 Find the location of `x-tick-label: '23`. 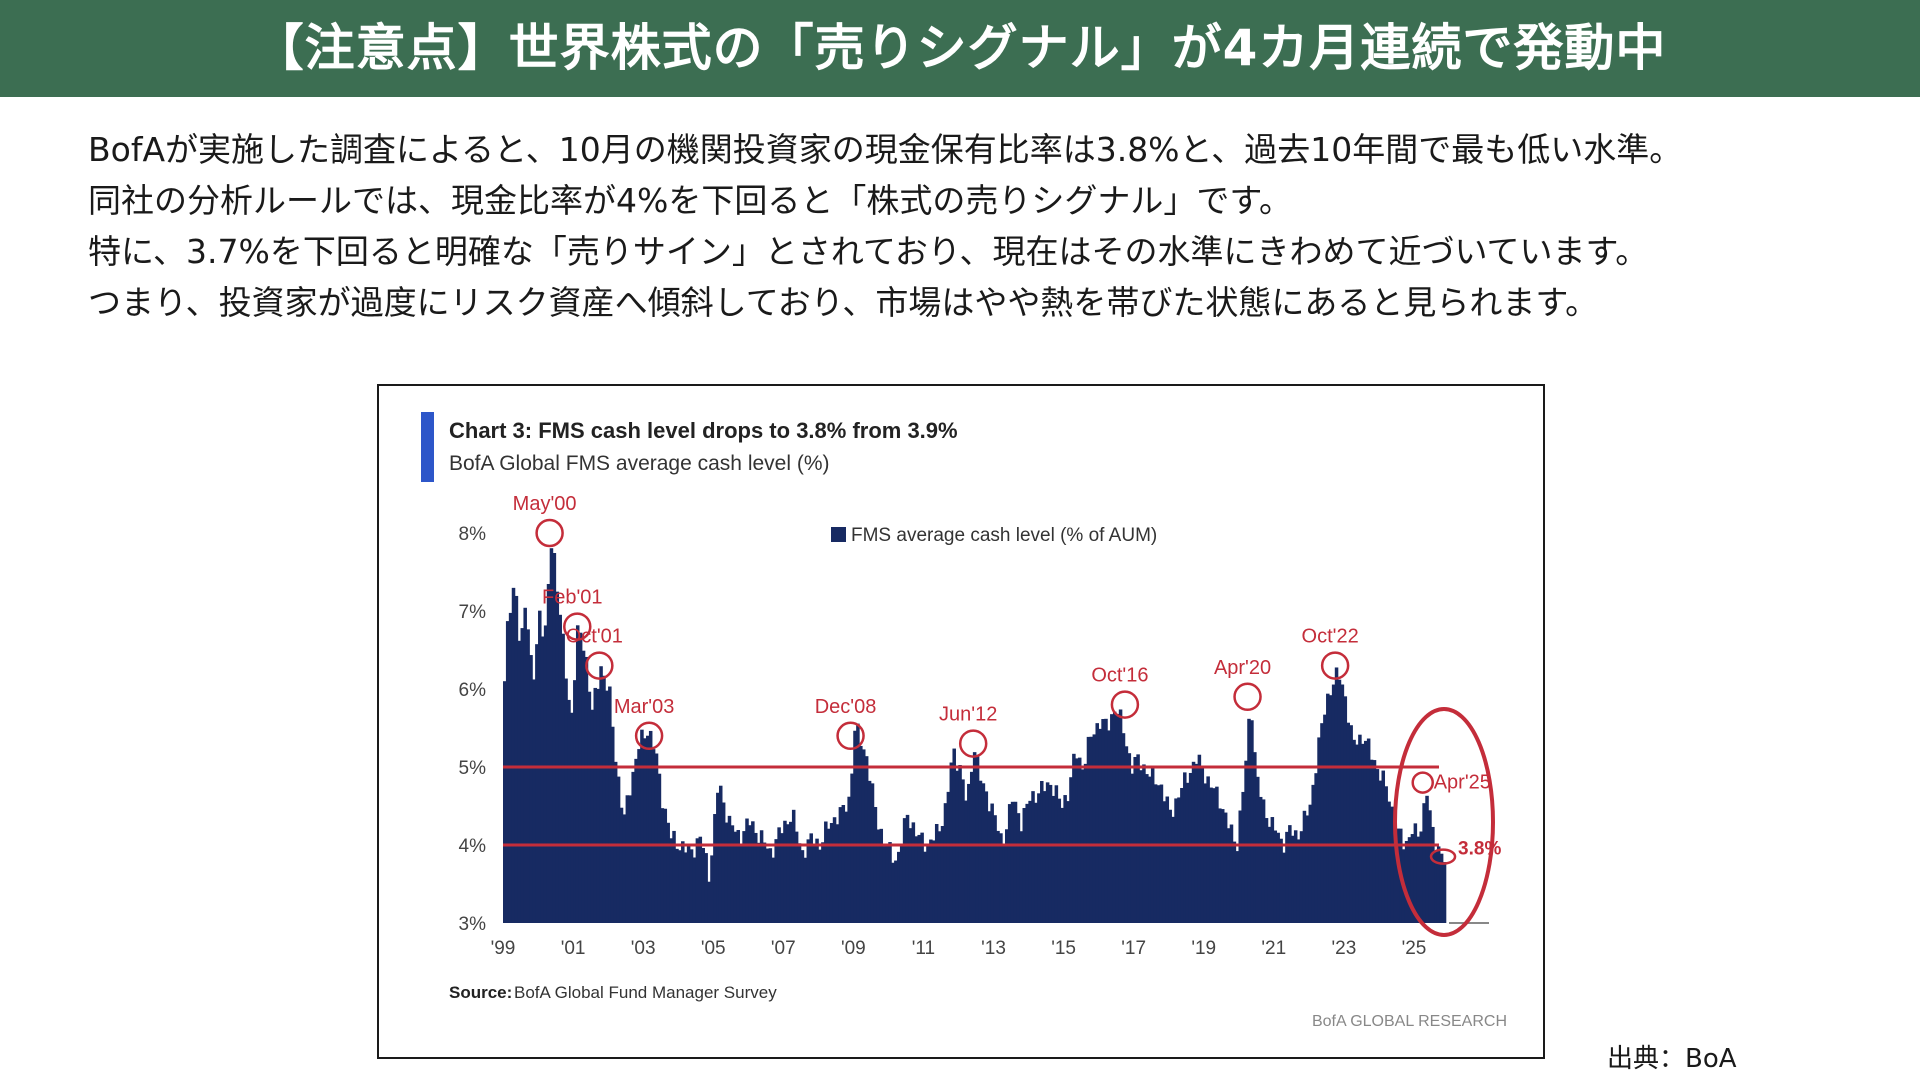

x-tick-label: '23 is located at coordinates (1344, 948).